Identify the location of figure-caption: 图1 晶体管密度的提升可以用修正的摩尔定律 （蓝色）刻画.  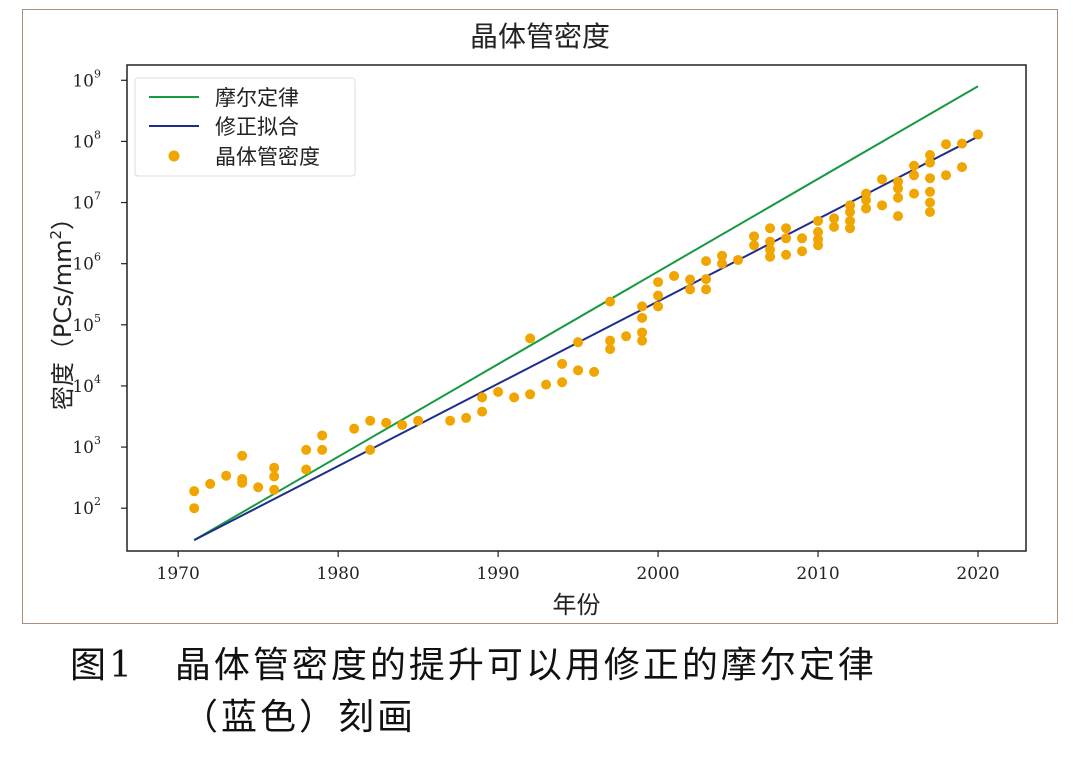
(565, 692).